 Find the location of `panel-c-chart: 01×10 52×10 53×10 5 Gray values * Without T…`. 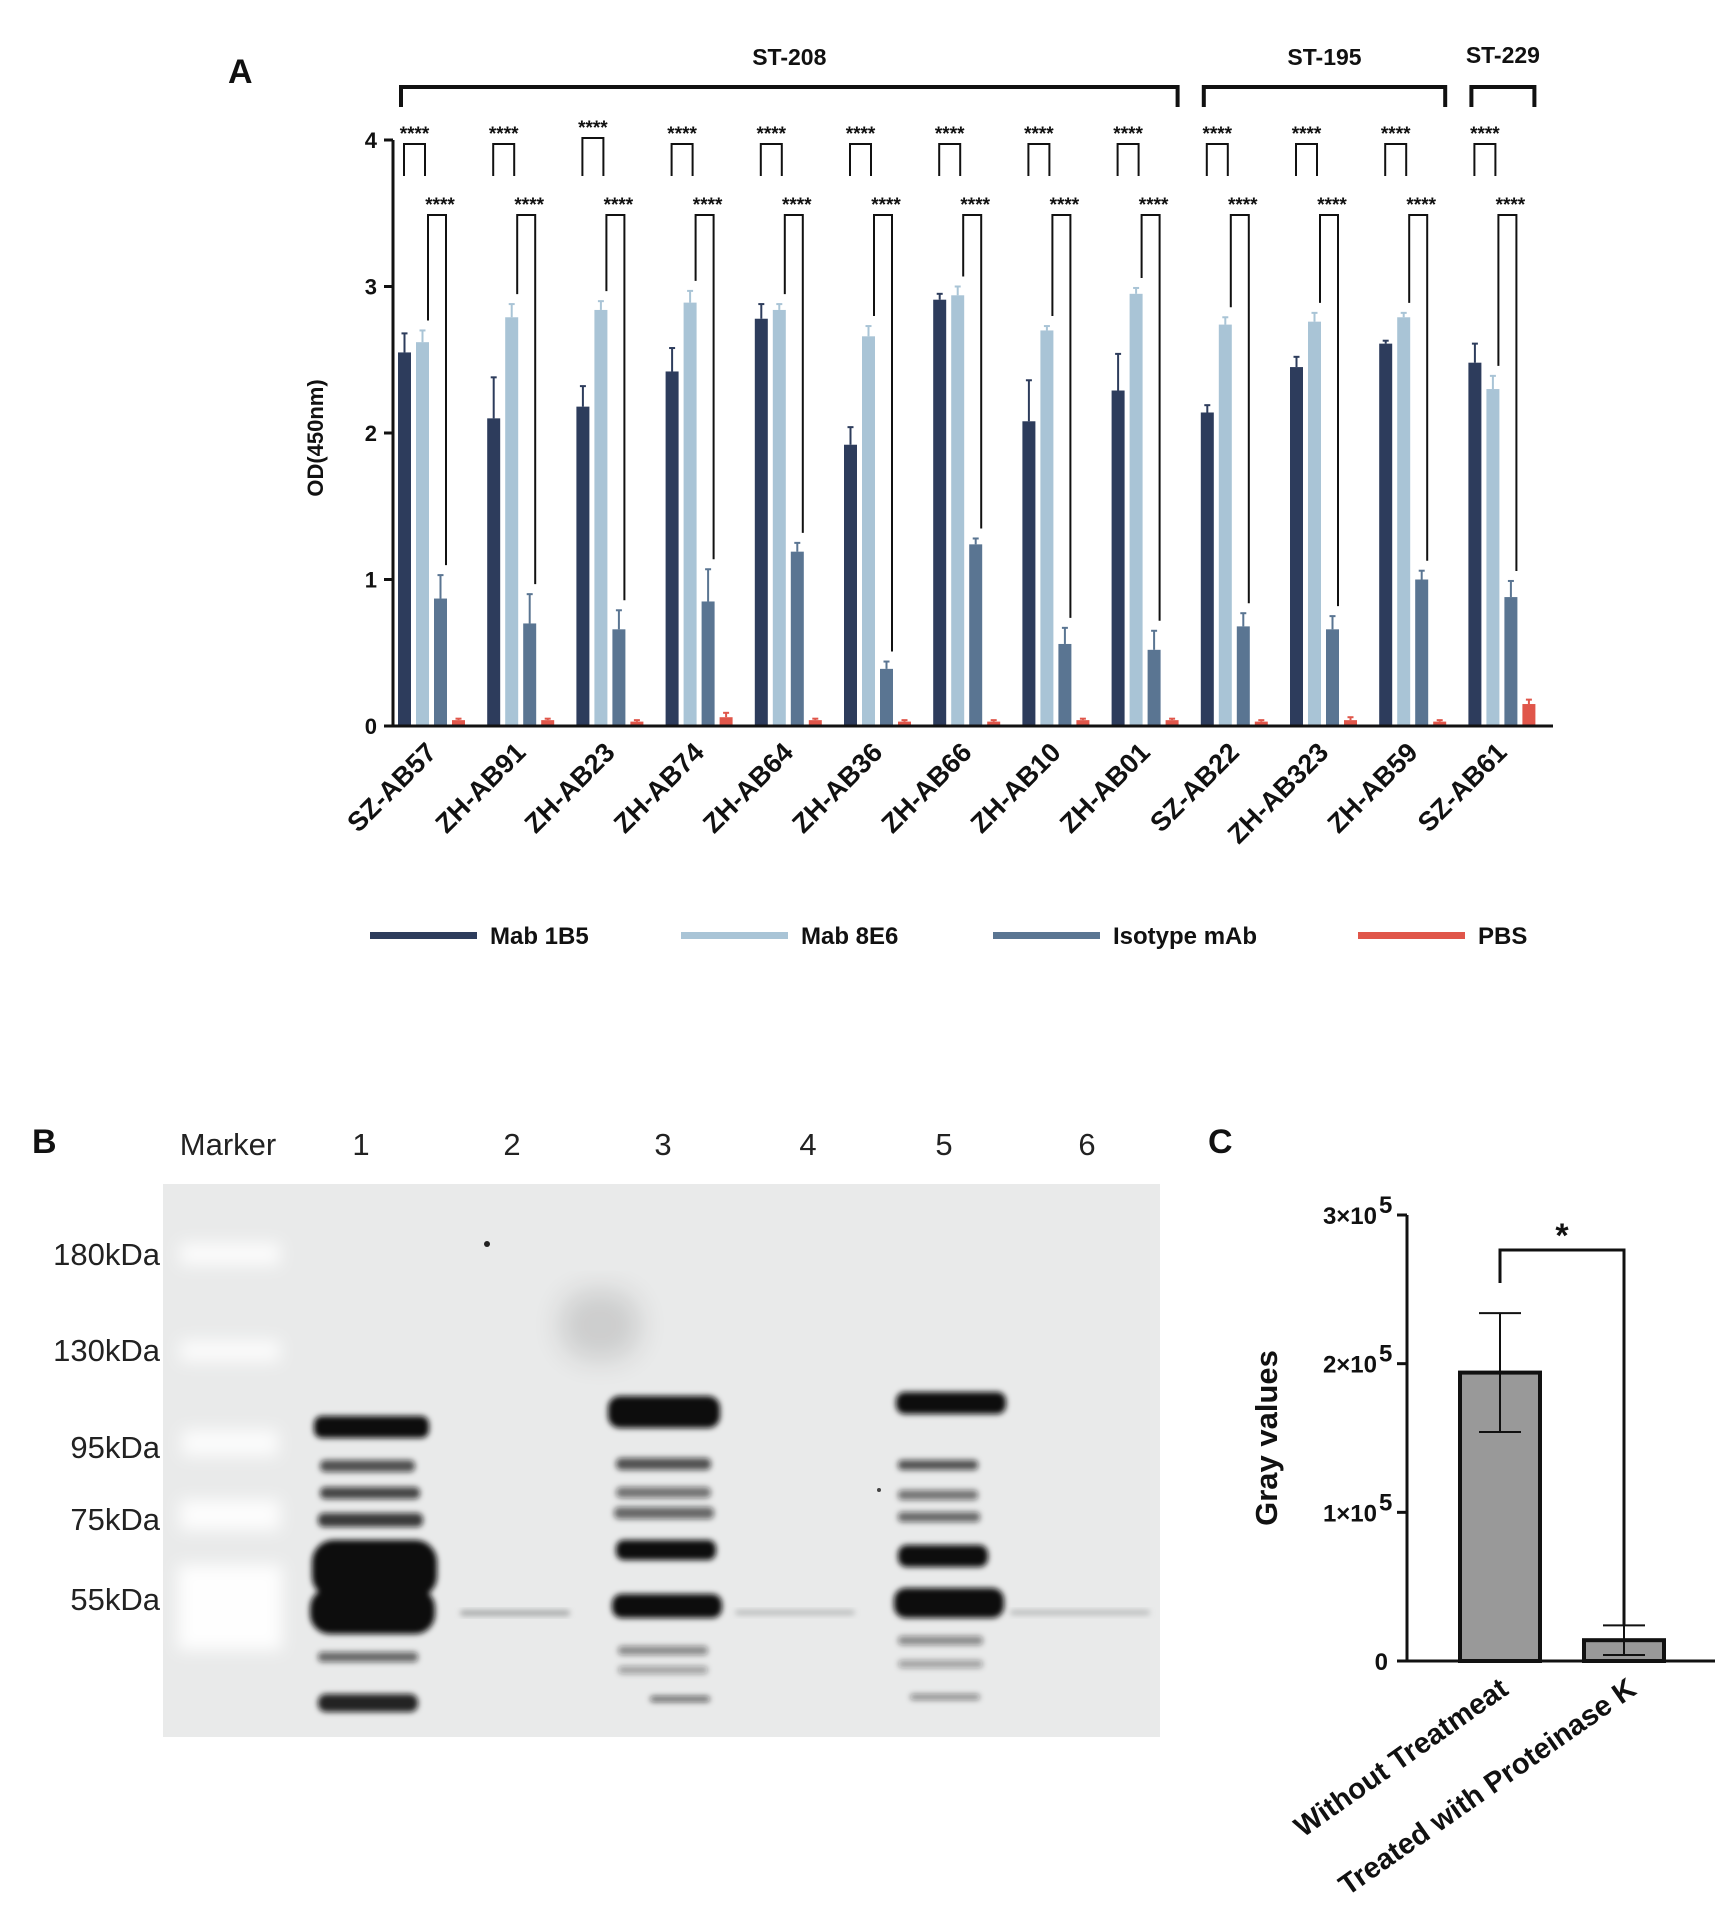

panel-c-chart: 01×10 52×10 53×10 5 Gray values * Without T… is located at coordinates (1482, 1547).